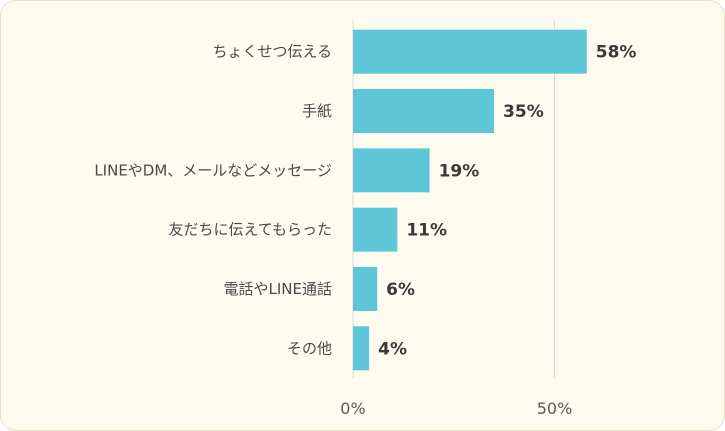 The image size is (725, 431). I want to click on value-label: 19%, so click(459, 171).